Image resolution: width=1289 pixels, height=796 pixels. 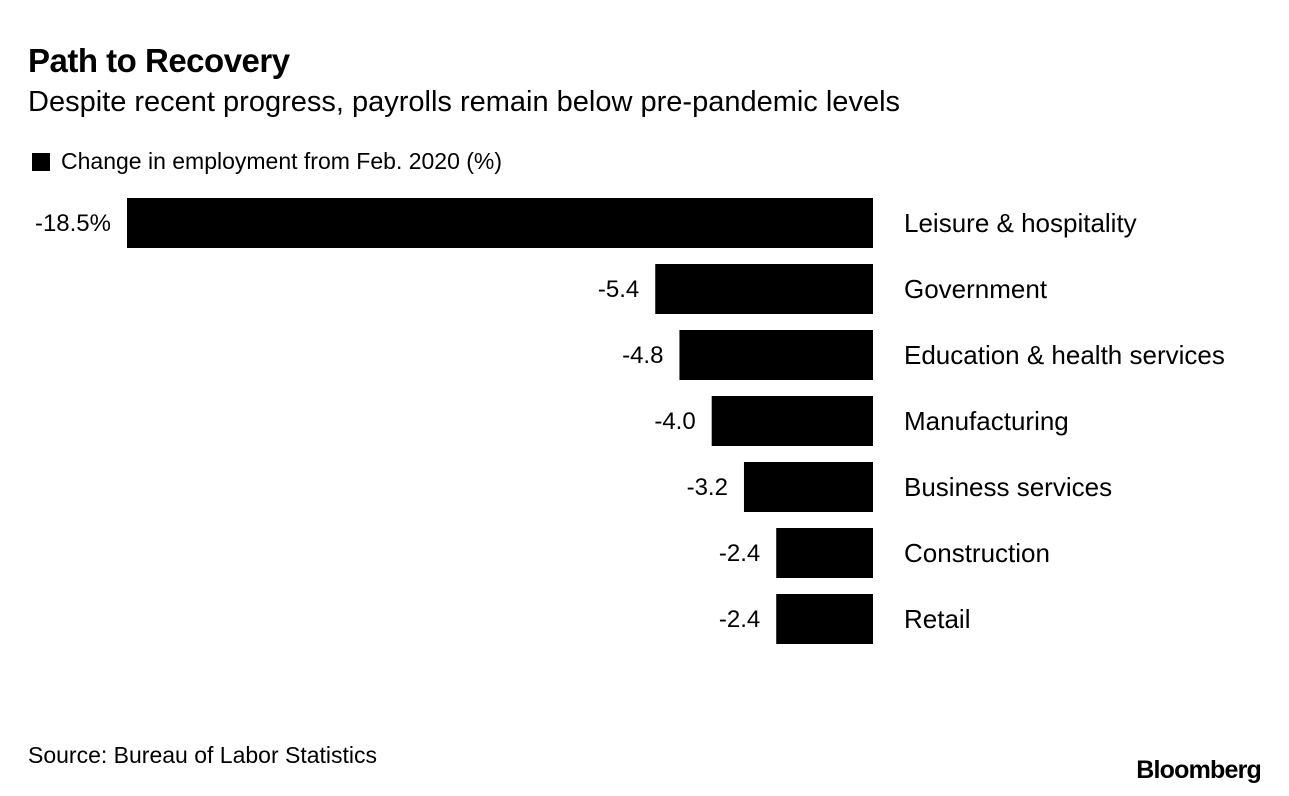 I want to click on category-label: Leisure & hospitality, so click(x=1020, y=223).